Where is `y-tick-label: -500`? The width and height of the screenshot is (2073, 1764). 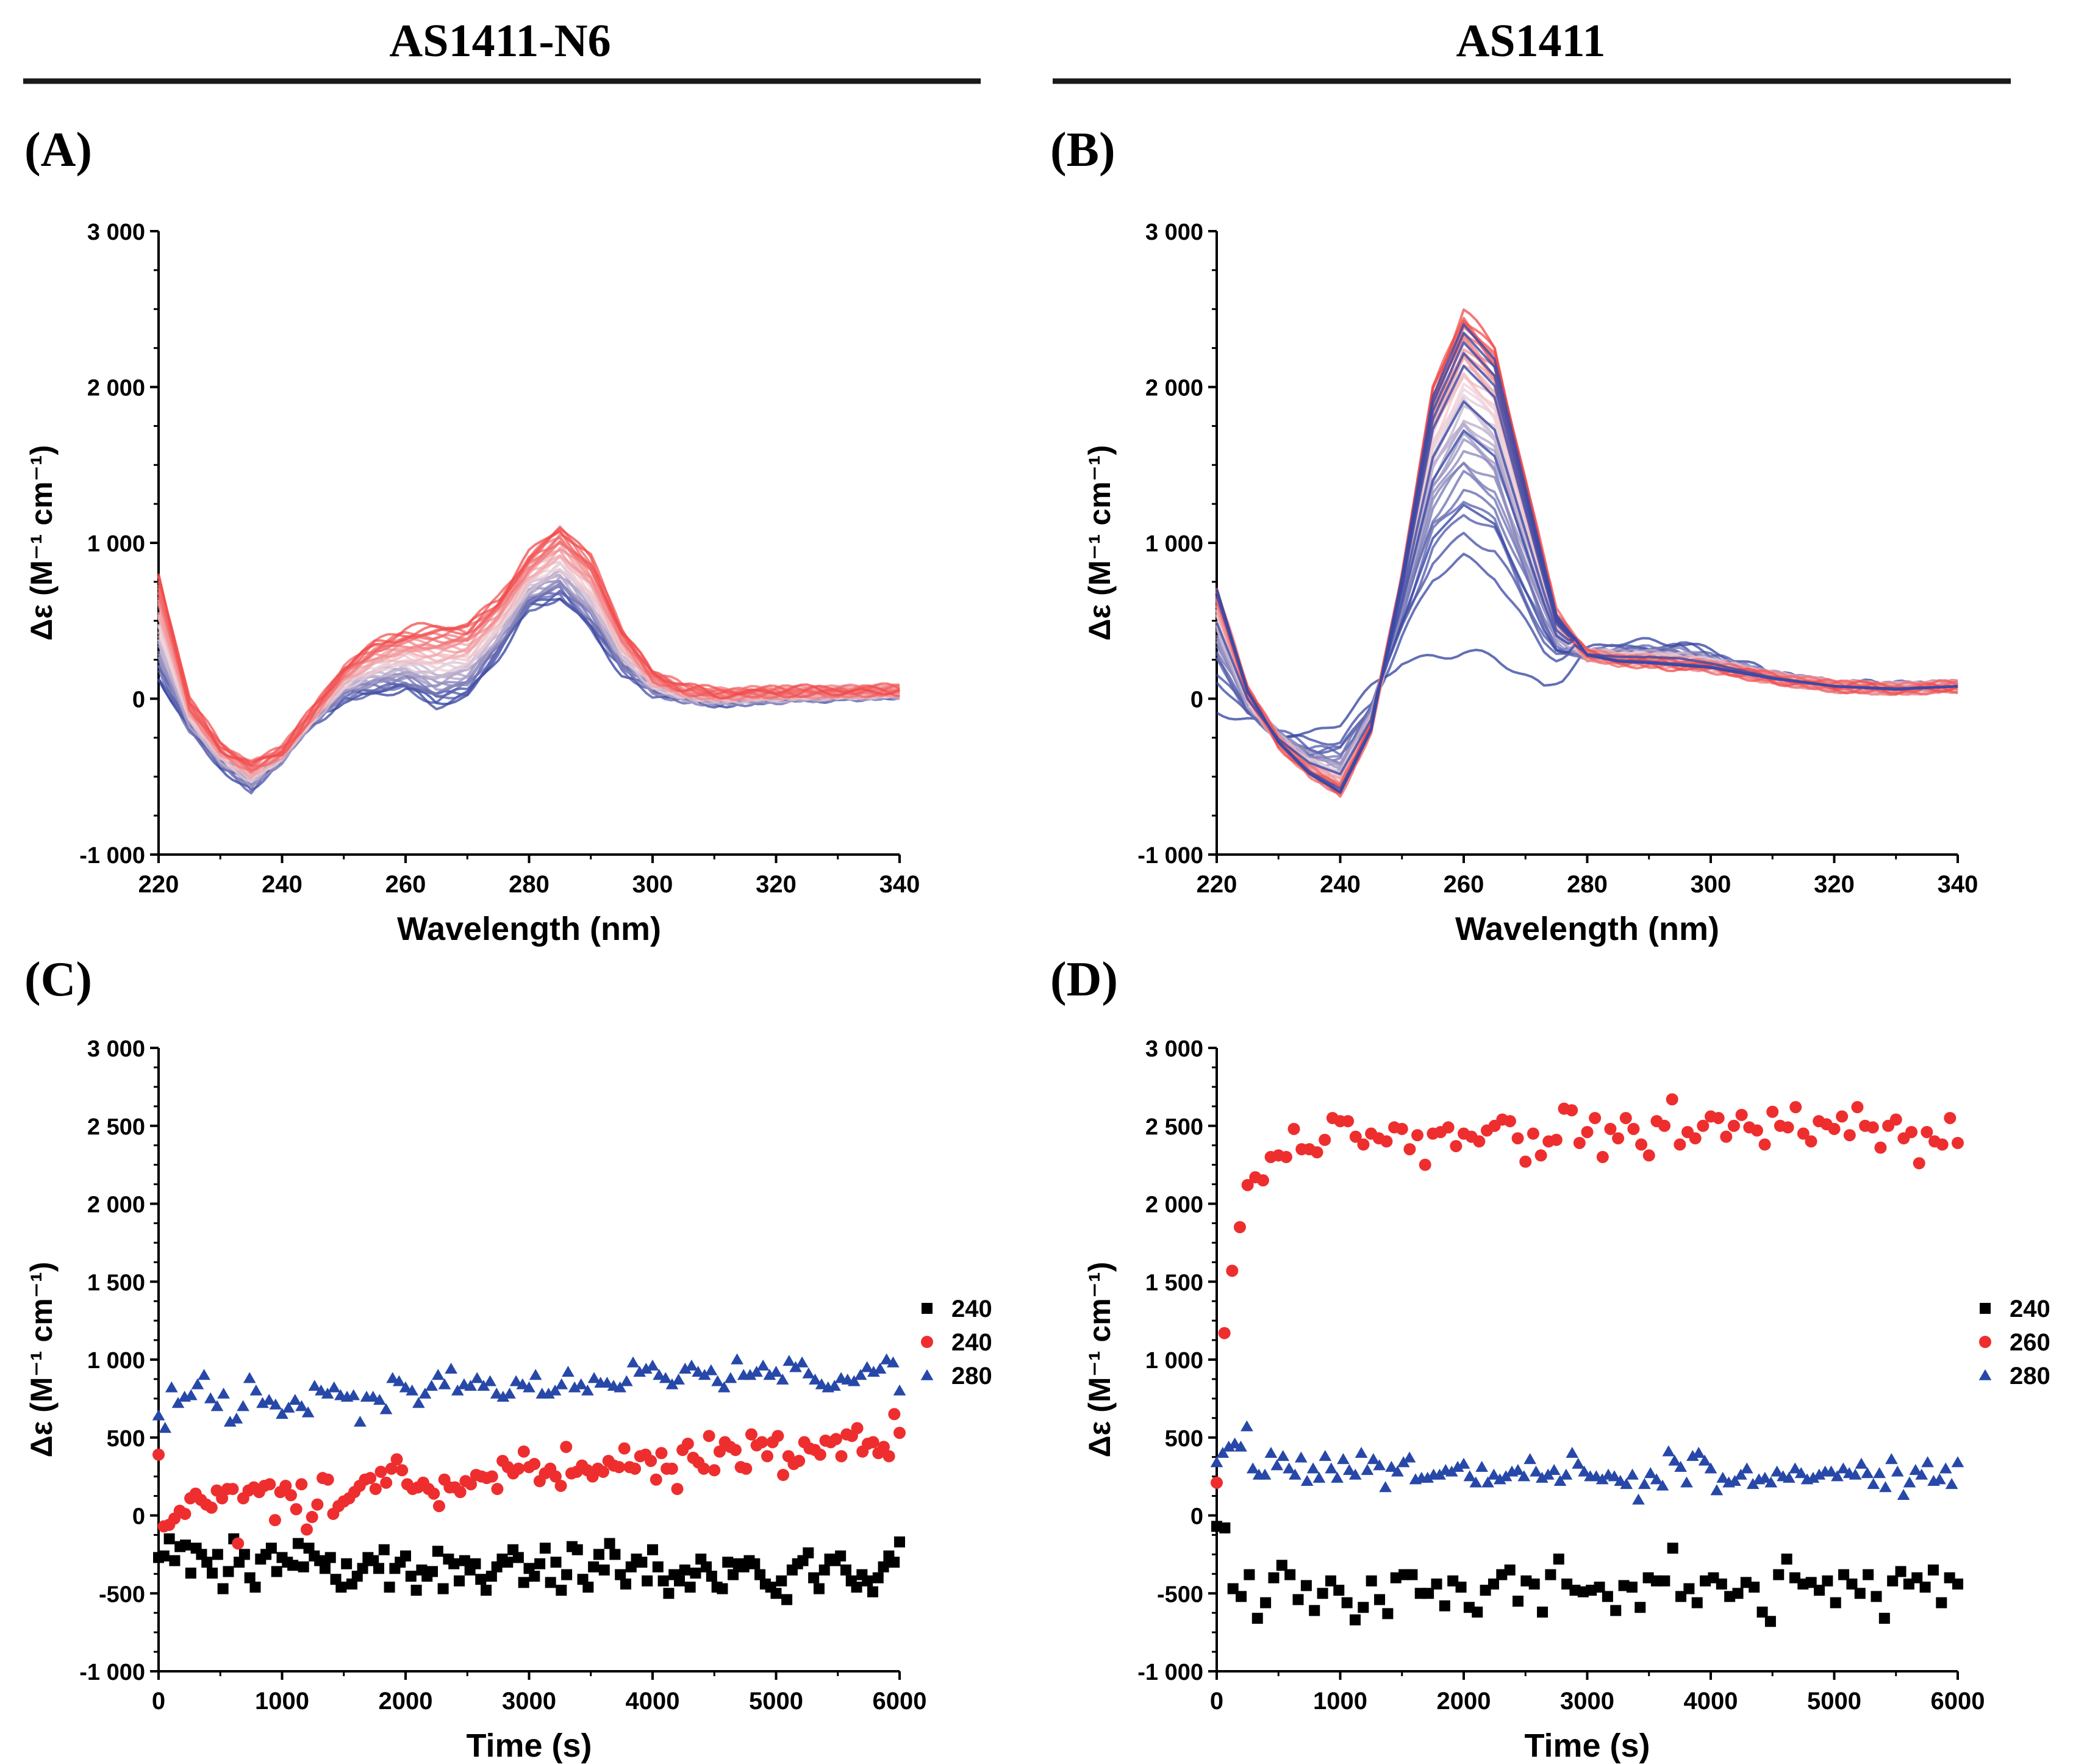 y-tick-label: -500 is located at coordinates (122, 1594).